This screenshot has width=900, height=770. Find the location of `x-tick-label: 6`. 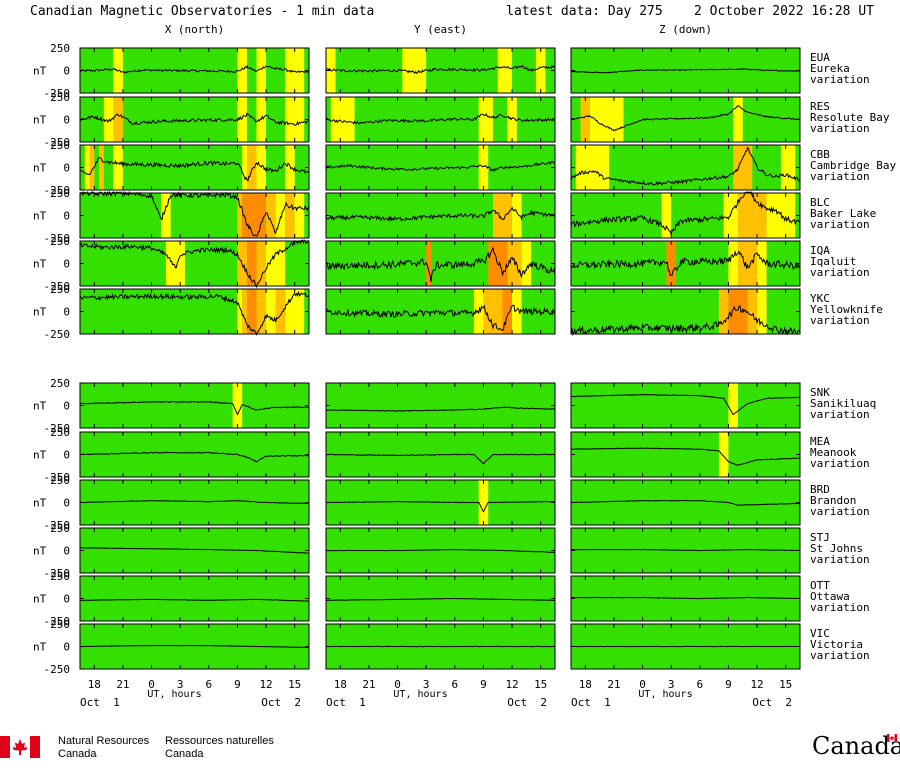

x-tick-label: 6 is located at coordinates (209, 684).